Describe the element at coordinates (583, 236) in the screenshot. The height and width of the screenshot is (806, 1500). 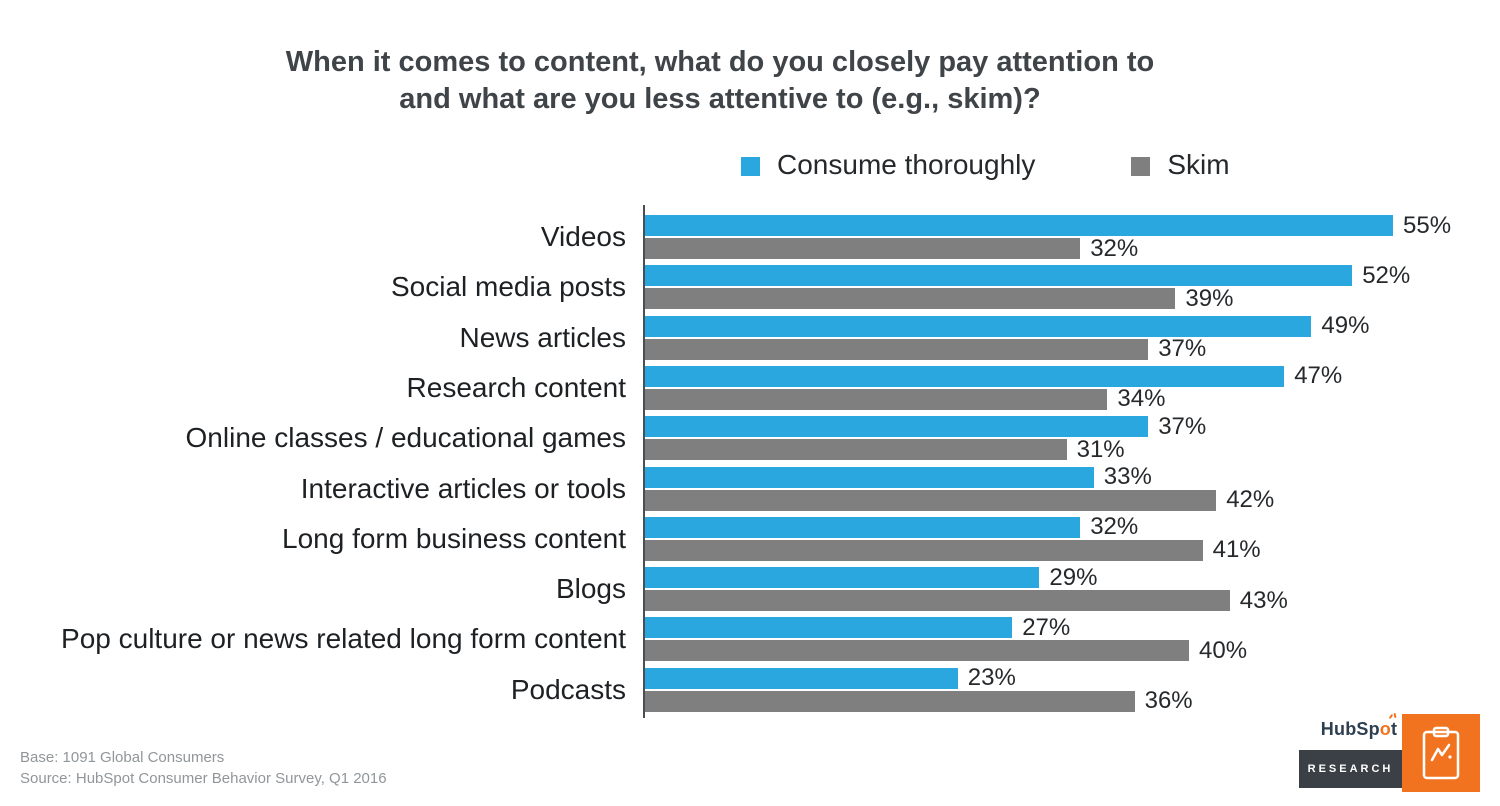
I see `category-label: Videos` at that location.